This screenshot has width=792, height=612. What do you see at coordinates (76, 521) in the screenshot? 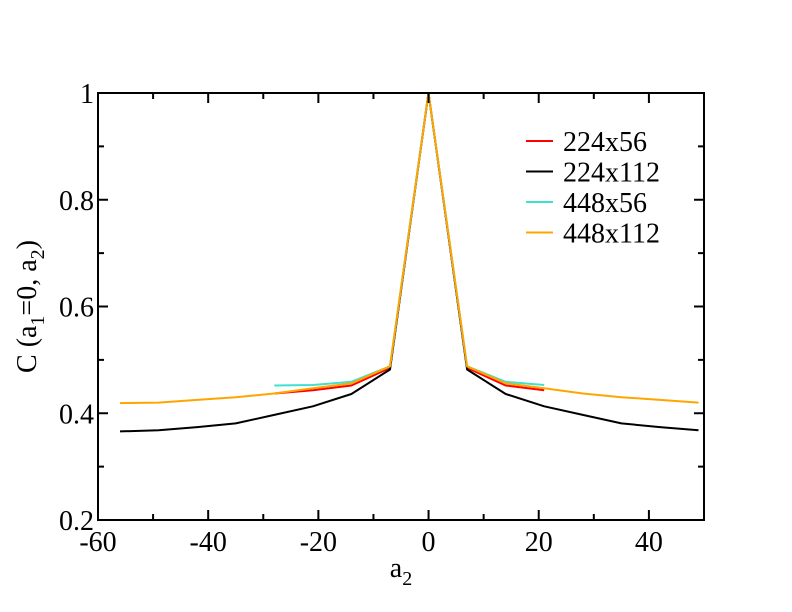
I see `y-tick-label: 0.2` at bounding box center [76, 521].